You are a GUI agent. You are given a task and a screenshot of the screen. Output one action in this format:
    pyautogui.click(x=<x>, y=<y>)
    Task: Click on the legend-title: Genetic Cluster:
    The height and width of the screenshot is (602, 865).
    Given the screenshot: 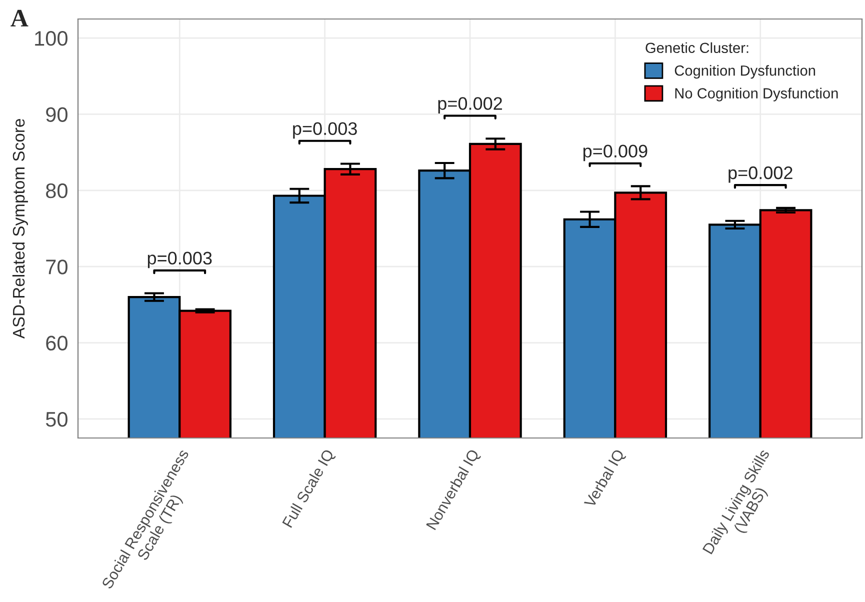 What is the action you would take?
    pyautogui.click(x=697, y=48)
    